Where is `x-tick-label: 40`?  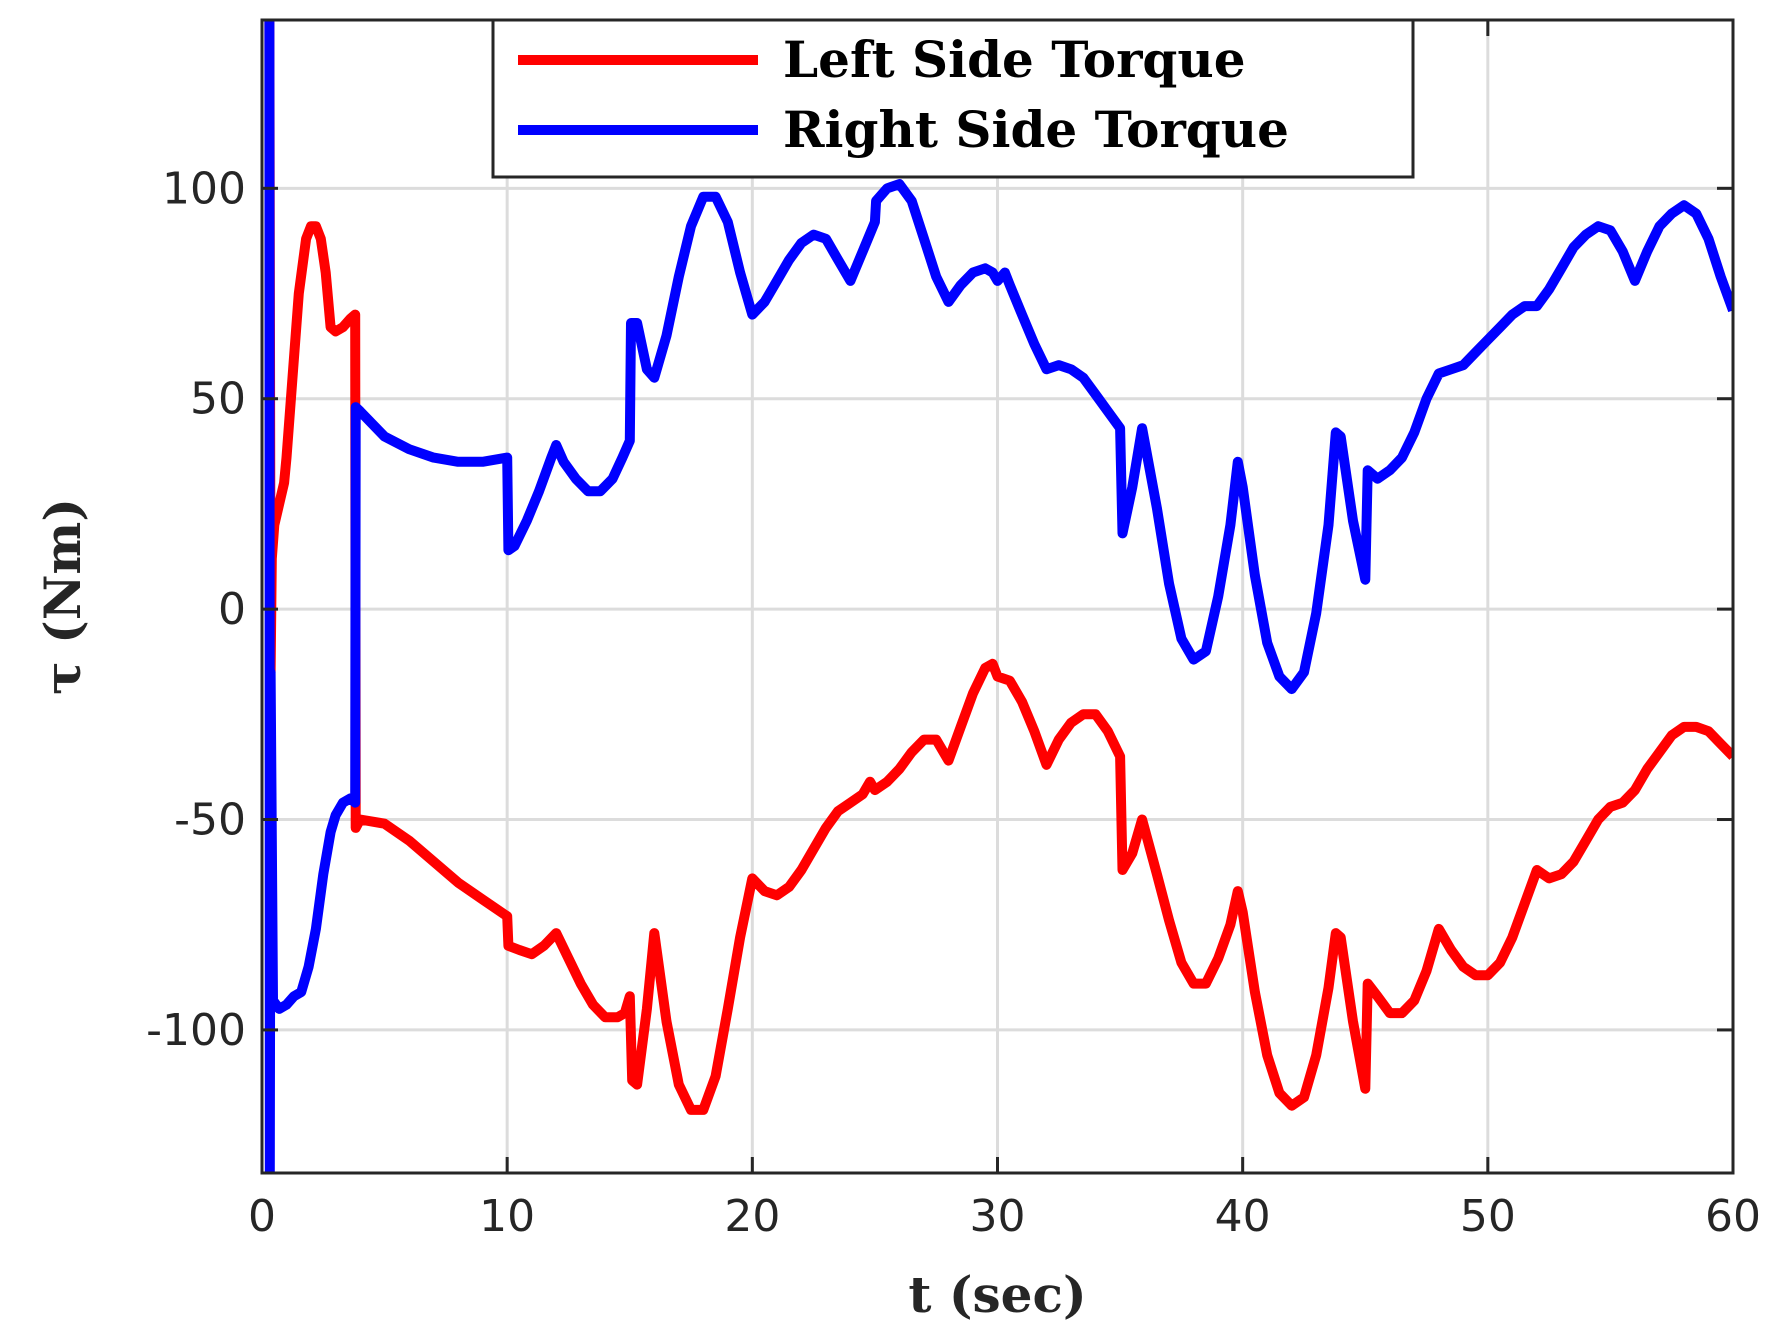
x-tick-label: 40 is located at coordinates (1243, 1216).